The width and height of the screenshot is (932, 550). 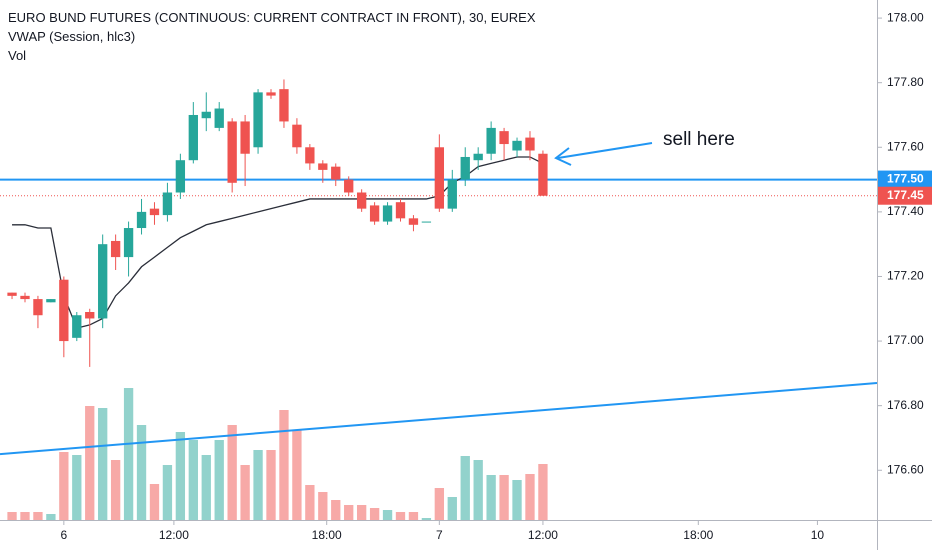 What do you see at coordinates (905, 82) in the screenshot?
I see `y-tick-label: 177.80` at bounding box center [905, 82].